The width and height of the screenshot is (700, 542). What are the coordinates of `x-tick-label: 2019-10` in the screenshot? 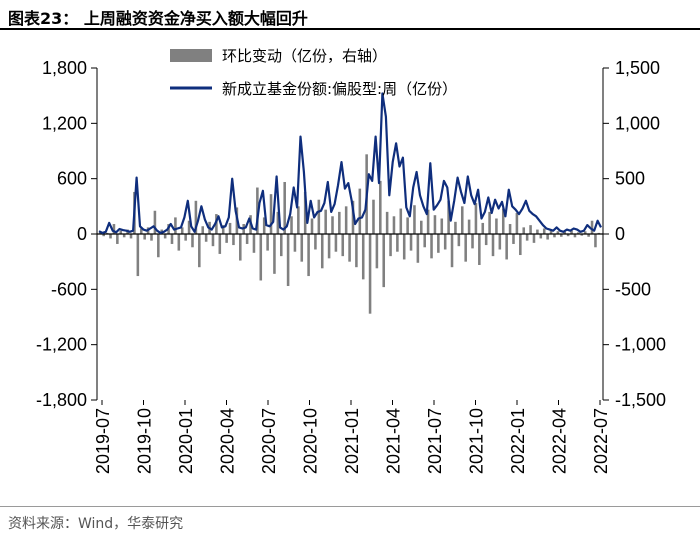 It's located at (145, 441).